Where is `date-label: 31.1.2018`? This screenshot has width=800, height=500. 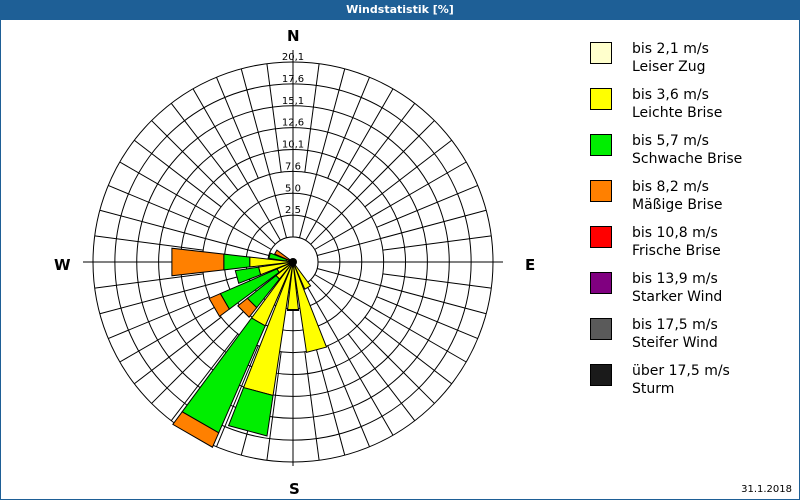 date-label: 31.1.2018 is located at coordinates (766, 489).